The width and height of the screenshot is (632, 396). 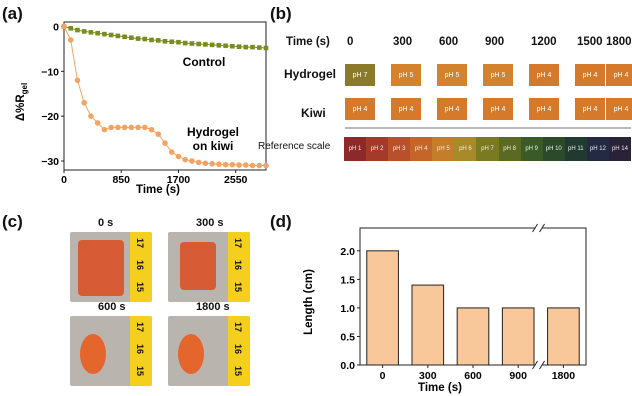 What do you see at coordinates (440, 388) in the screenshot?
I see `x-axis-label-d: Time (s)` at bounding box center [440, 388].